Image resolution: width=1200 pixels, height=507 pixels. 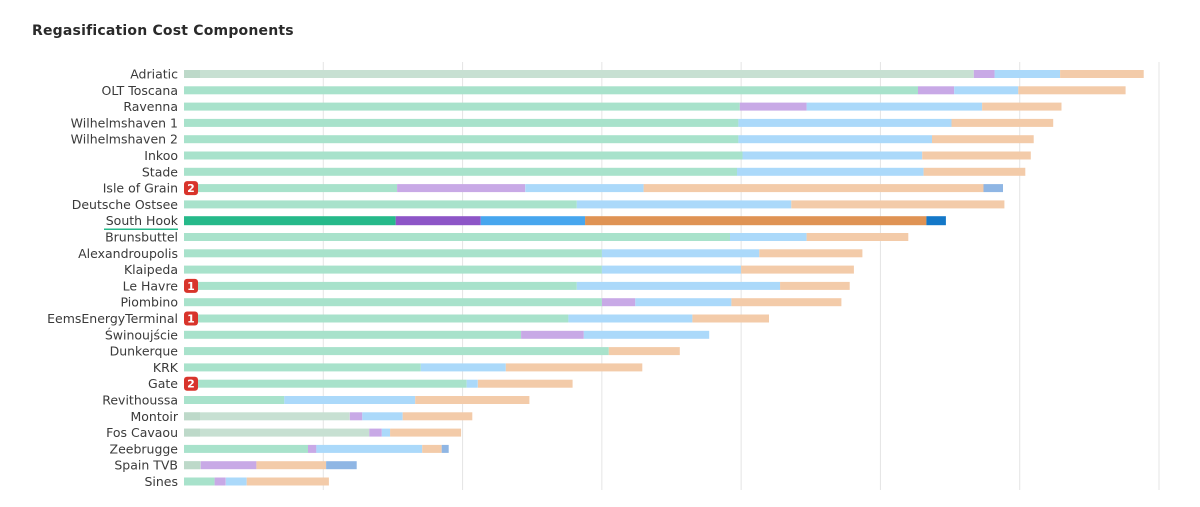 I want to click on category-label: Stade, so click(x=160, y=171).